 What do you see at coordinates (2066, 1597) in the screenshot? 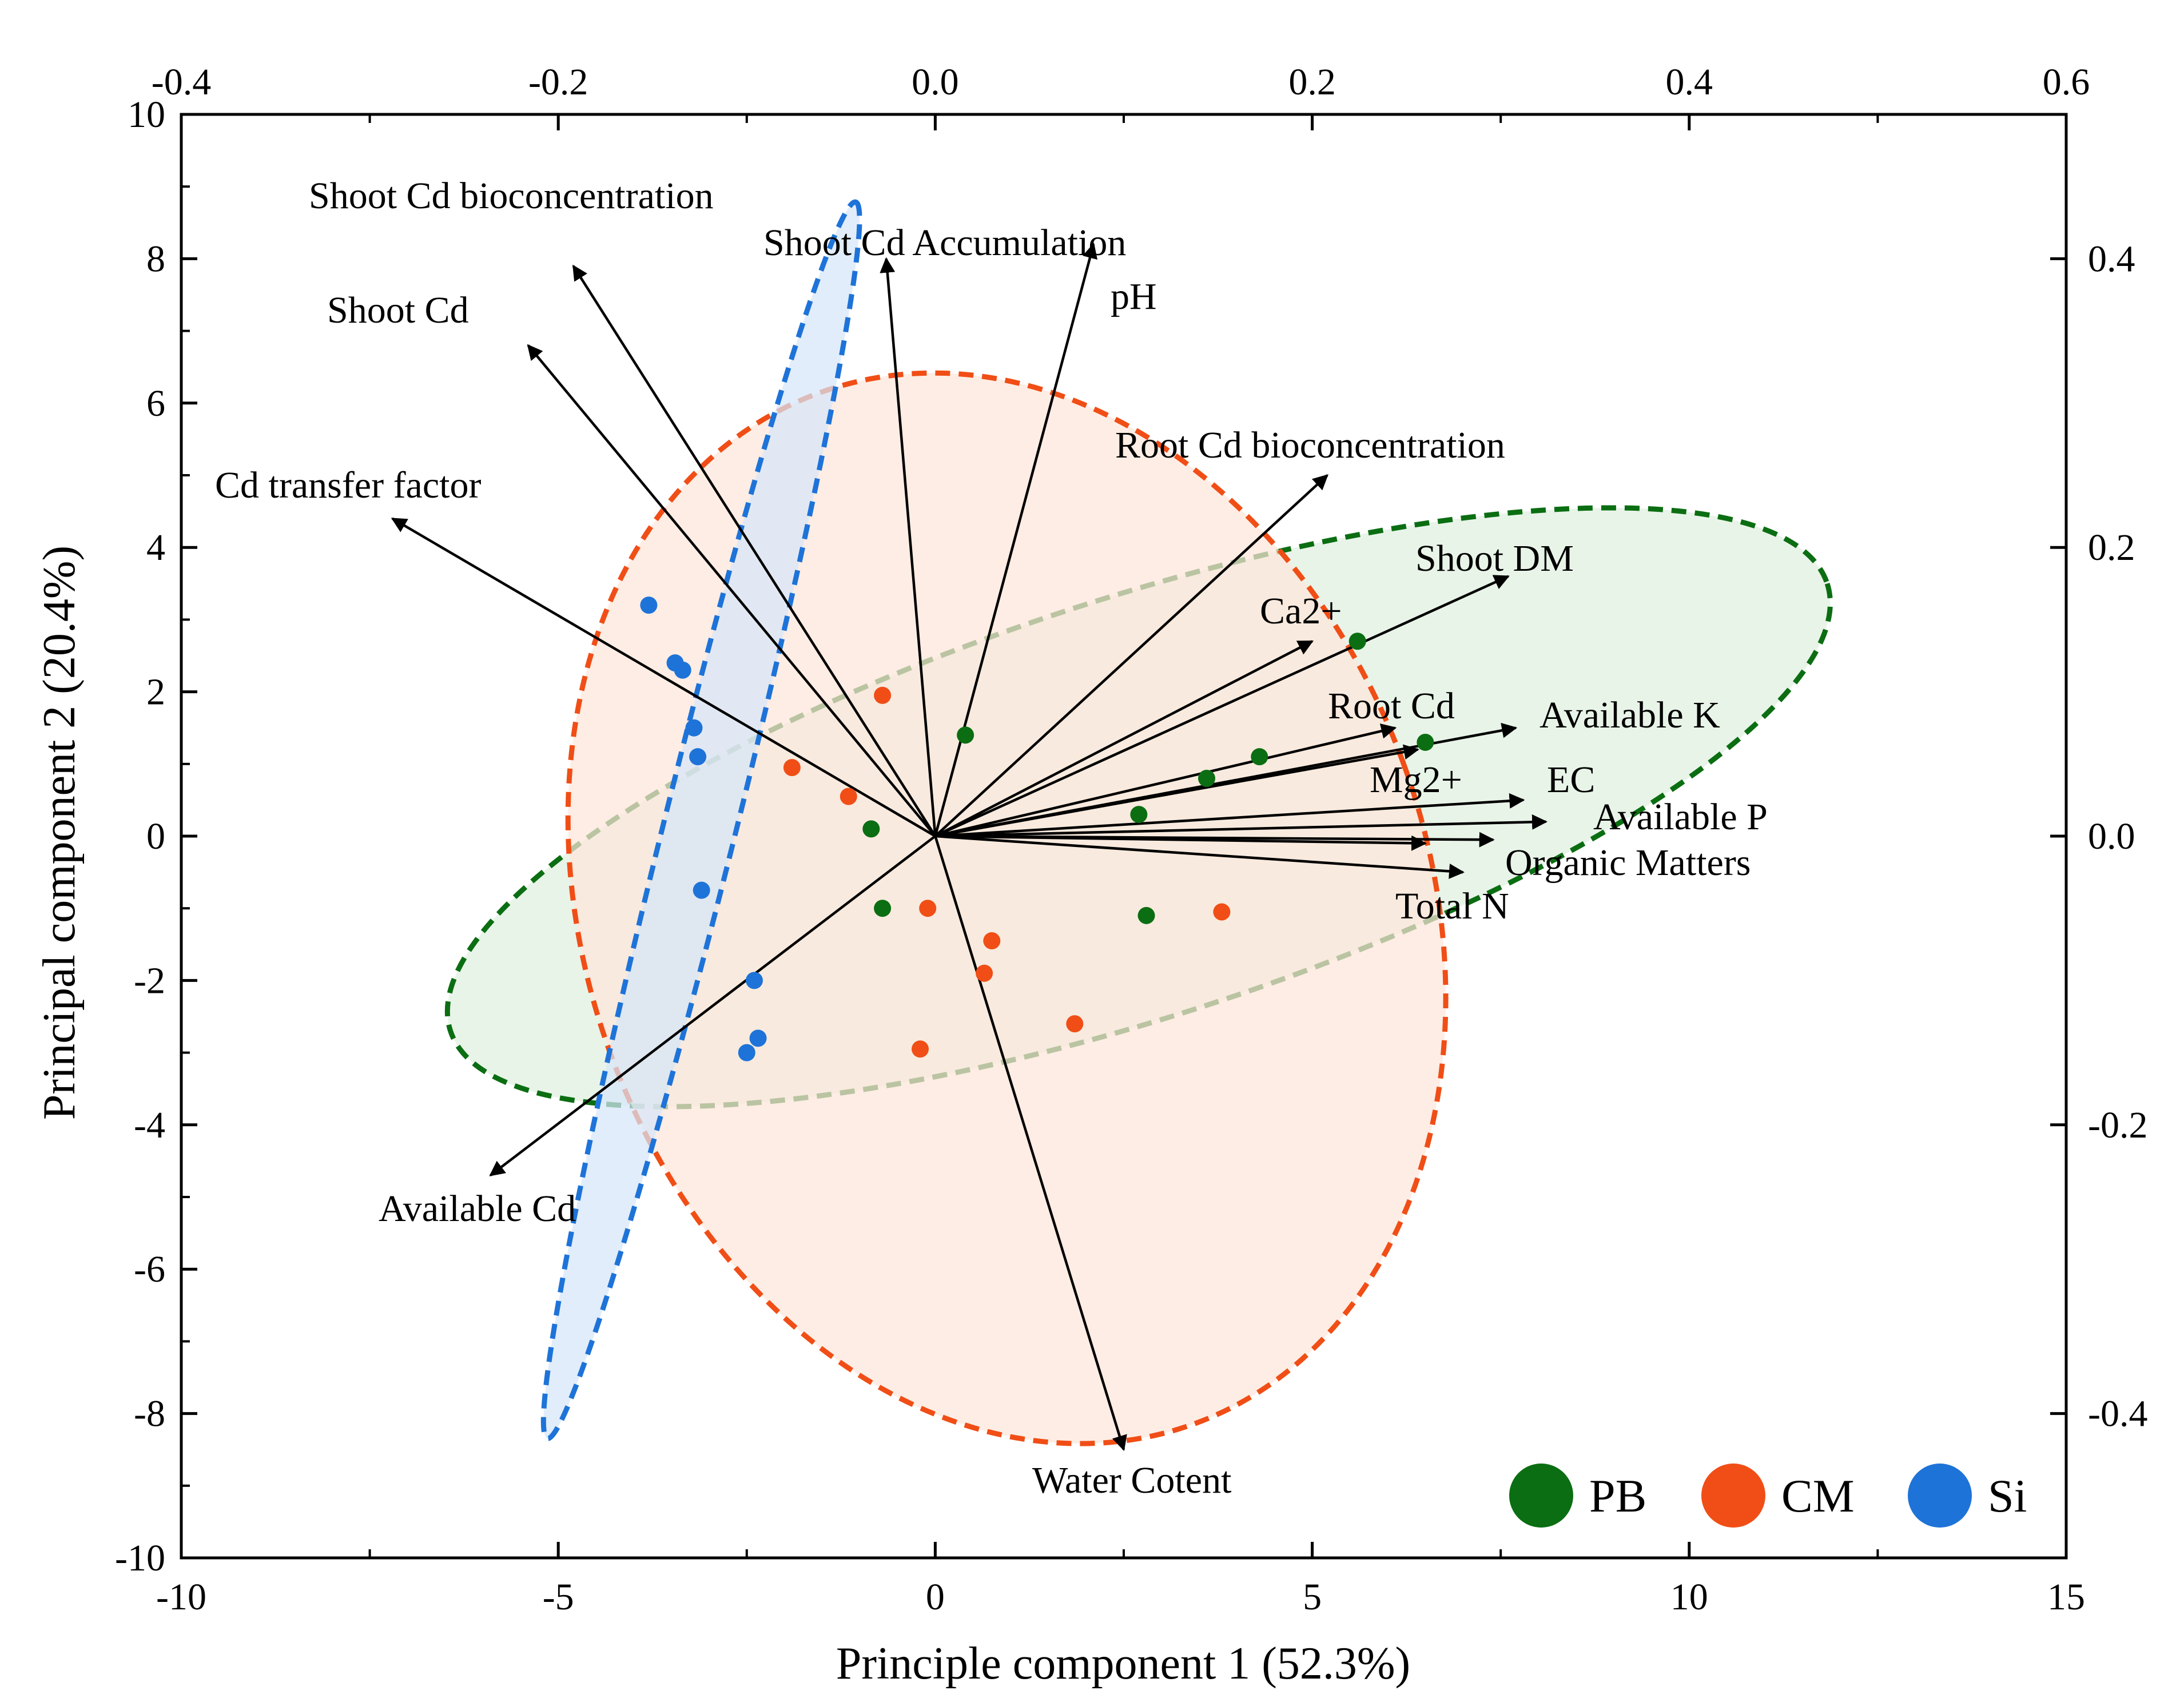
I see `x-tick-label: 15` at bounding box center [2066, 1597].